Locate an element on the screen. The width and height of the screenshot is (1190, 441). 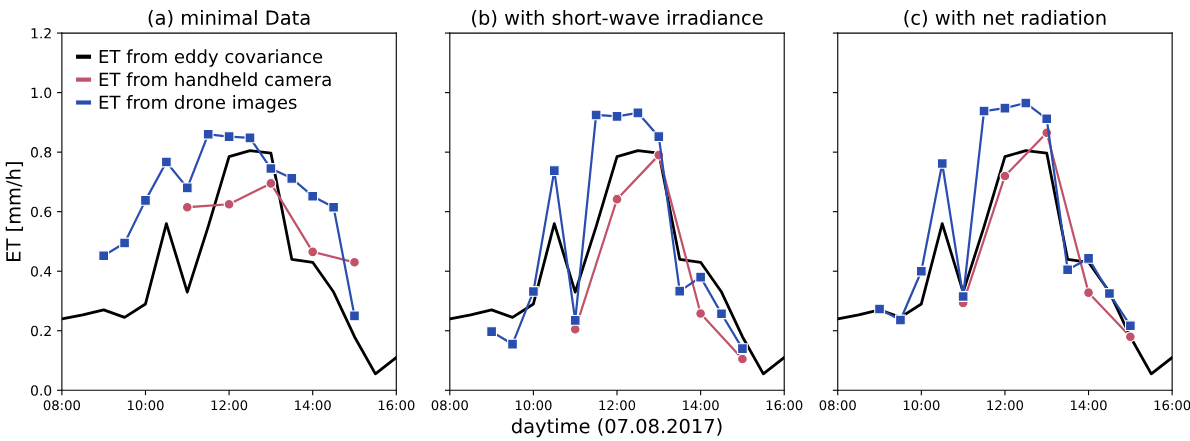
y-tick-label: 0.2 is located at coordinates (40, 331).